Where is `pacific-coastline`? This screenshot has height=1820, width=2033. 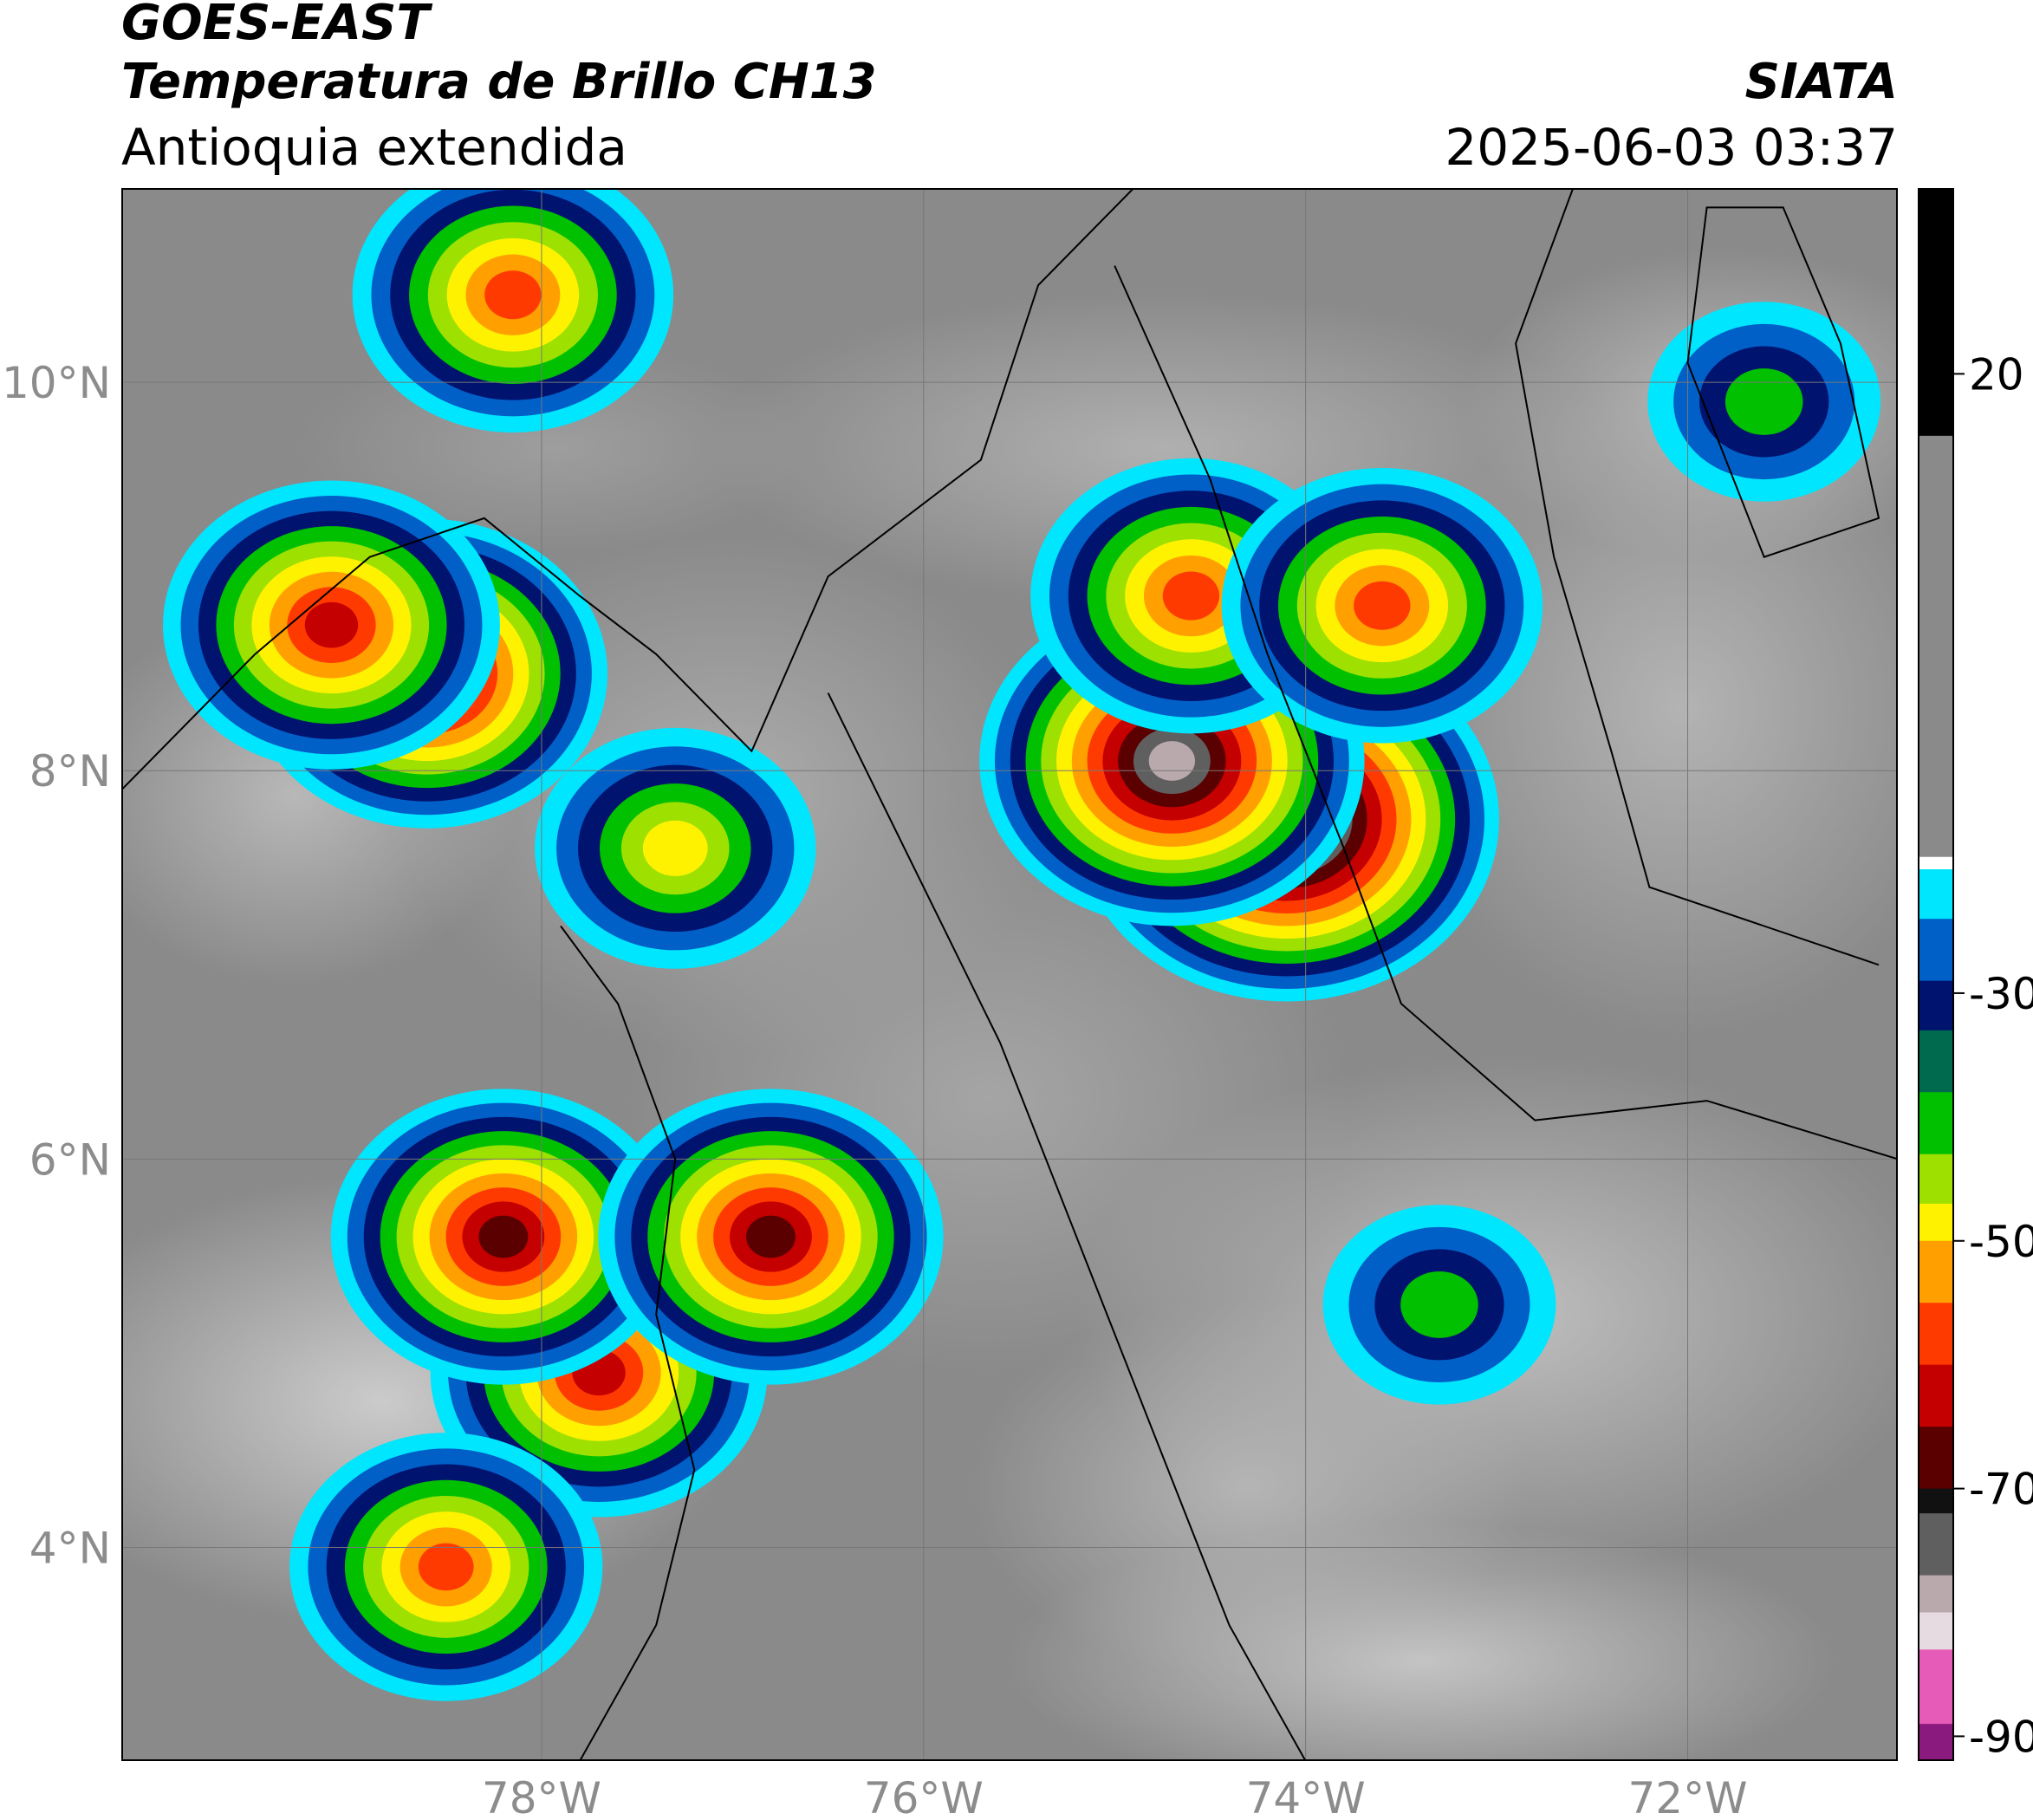 pacific-coastline is located at coordinates (628, 1343).